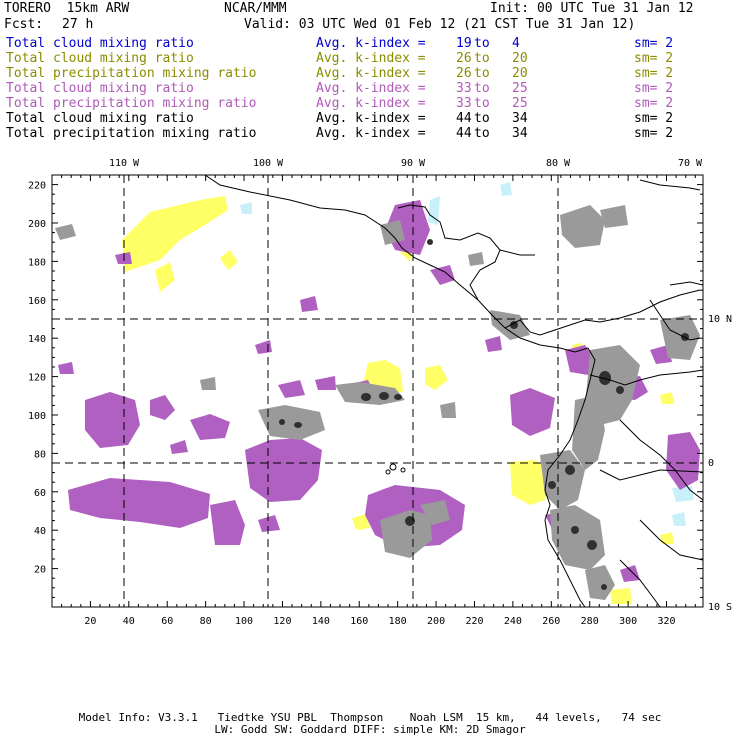  What do you see at coordinates (37, 416) in the screenshot?
I see `y-tick-label-100: 100` at bounding box center [37, 416].